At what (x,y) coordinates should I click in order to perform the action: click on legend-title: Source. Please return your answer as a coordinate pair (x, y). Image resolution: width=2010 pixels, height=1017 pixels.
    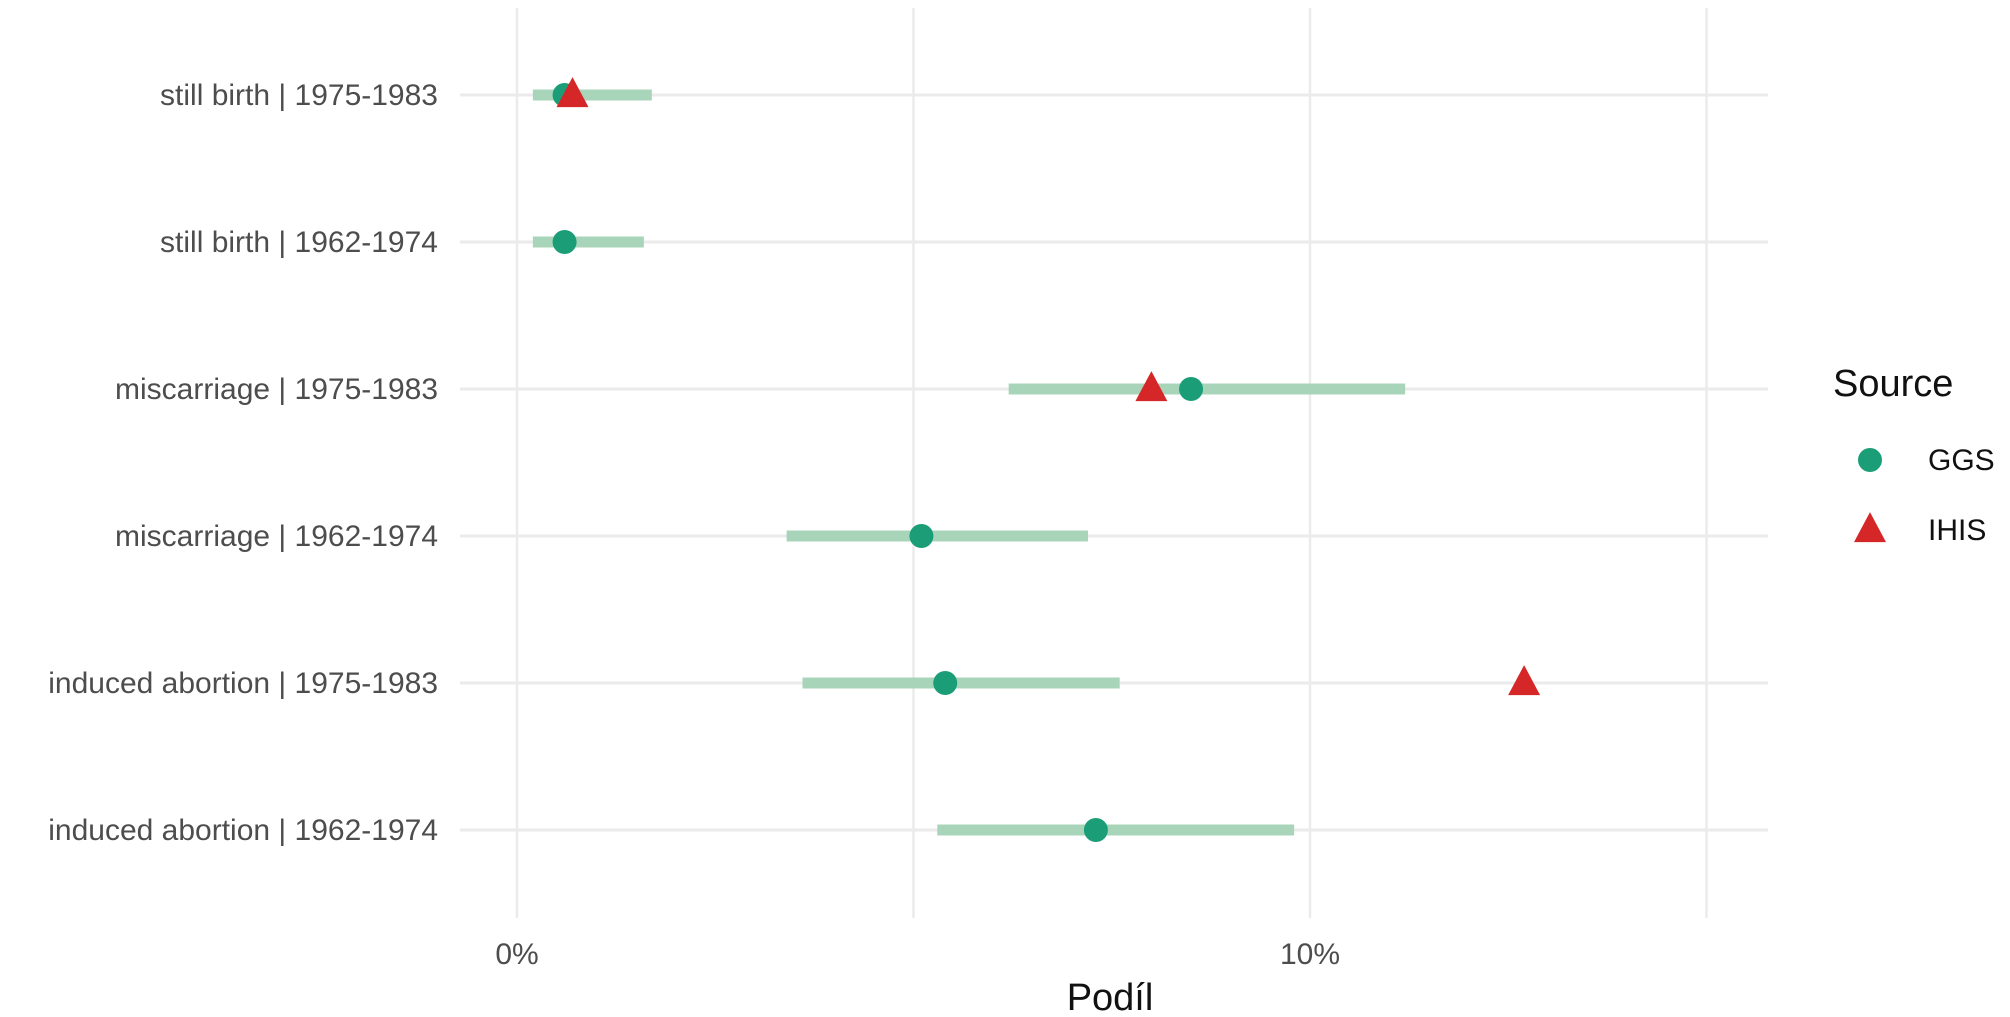
    Looking at the image, I should click on (1893, 384).